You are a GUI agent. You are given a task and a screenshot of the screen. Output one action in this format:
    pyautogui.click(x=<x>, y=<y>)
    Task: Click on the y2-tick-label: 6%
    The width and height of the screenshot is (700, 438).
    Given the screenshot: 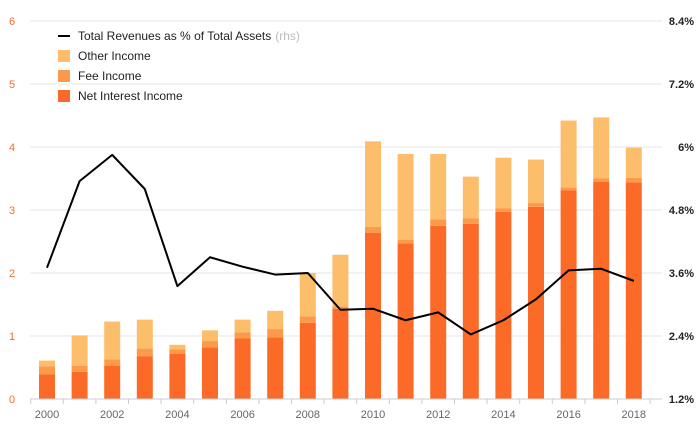 What is the action you would take?
    pyautogui.click(x=686, y=148)
    